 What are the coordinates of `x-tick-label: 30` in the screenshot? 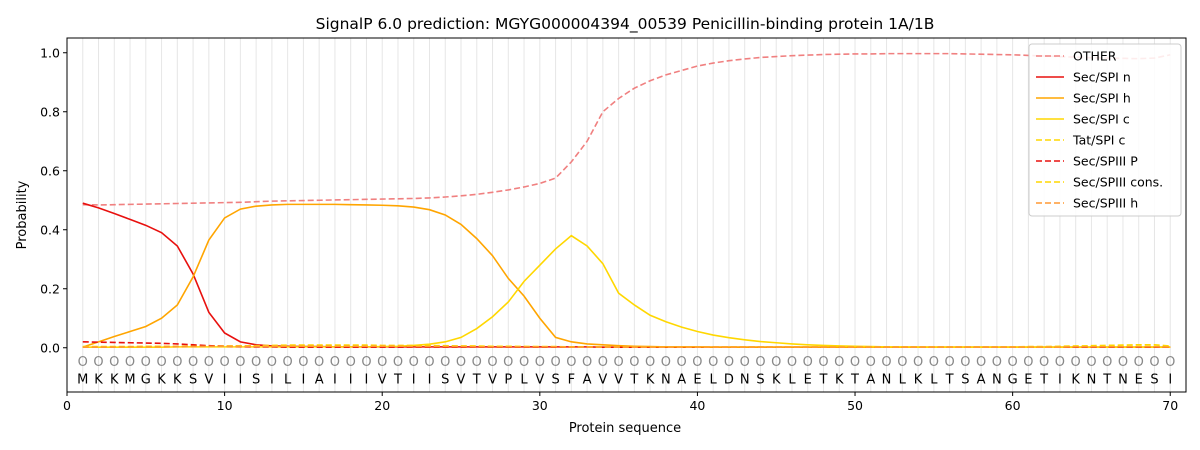 It's located at (540, 405).